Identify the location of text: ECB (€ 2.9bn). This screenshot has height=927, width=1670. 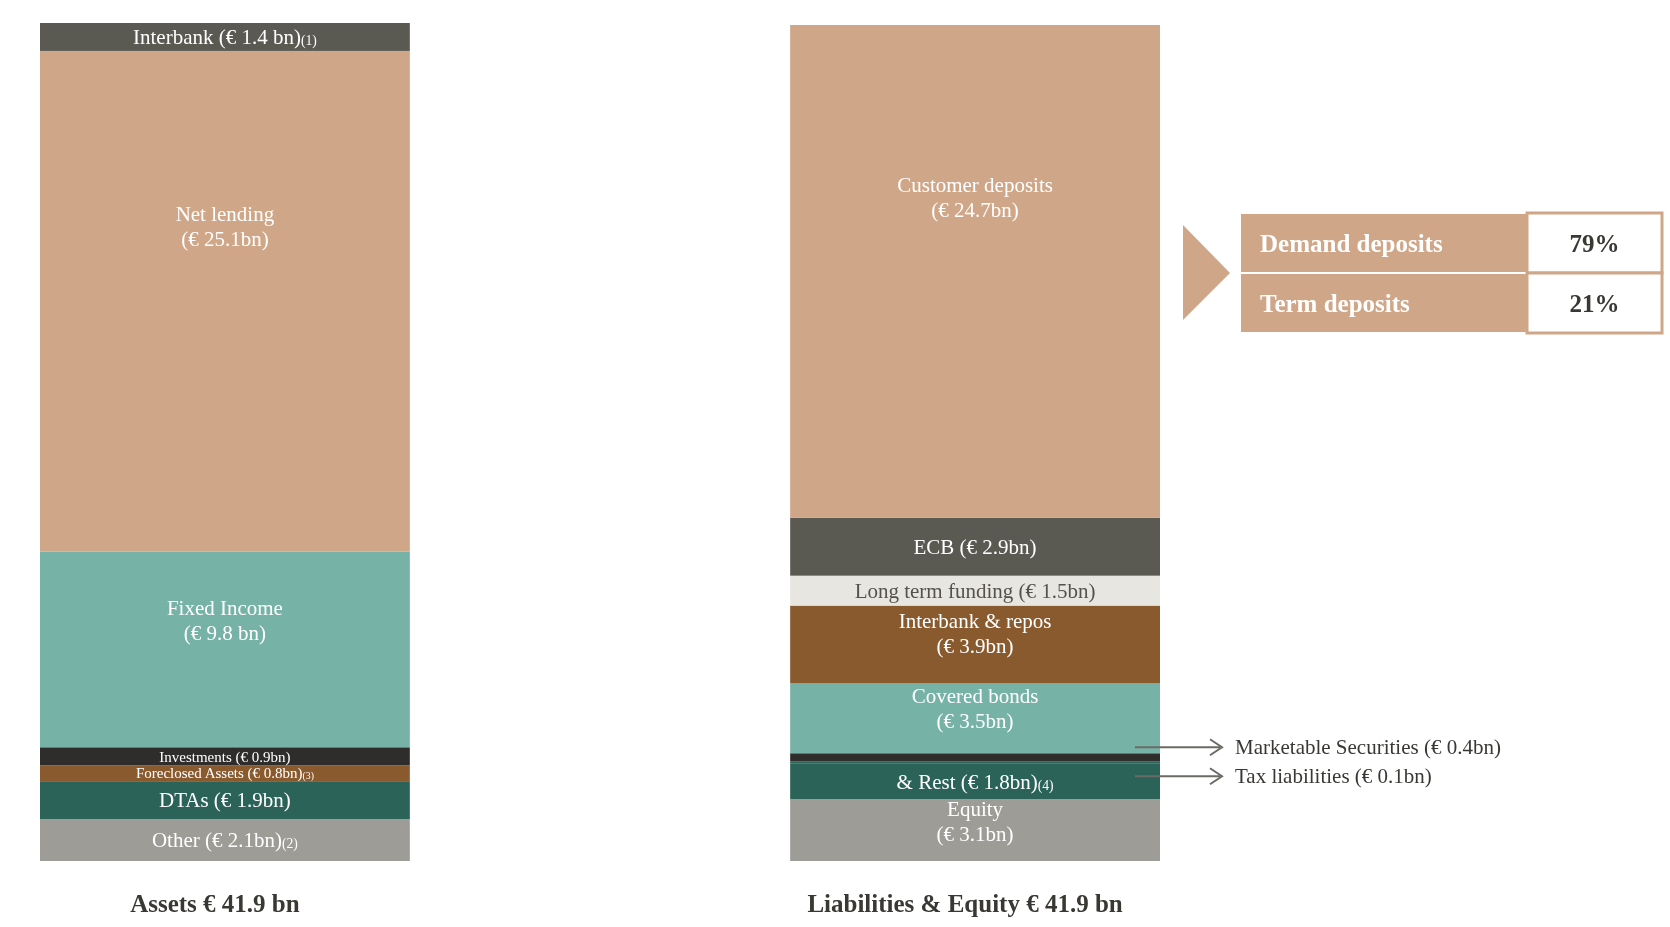
(975, 547).